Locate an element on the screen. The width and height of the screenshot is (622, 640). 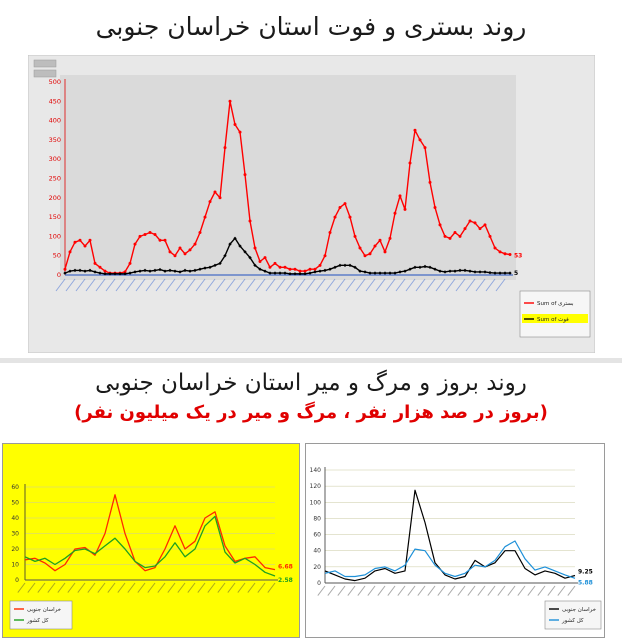
top-chart-y-tick-label: 500 is located at coordinates (55, 82).